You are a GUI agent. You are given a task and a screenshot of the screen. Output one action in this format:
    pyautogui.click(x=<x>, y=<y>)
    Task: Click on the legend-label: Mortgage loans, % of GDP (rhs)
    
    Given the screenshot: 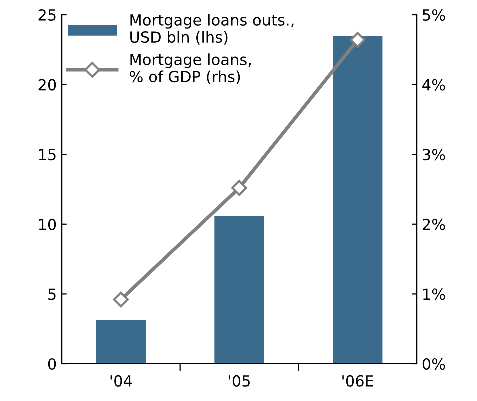 What is the action you would take?
    pyautogui.click(x=190, y=69)
    